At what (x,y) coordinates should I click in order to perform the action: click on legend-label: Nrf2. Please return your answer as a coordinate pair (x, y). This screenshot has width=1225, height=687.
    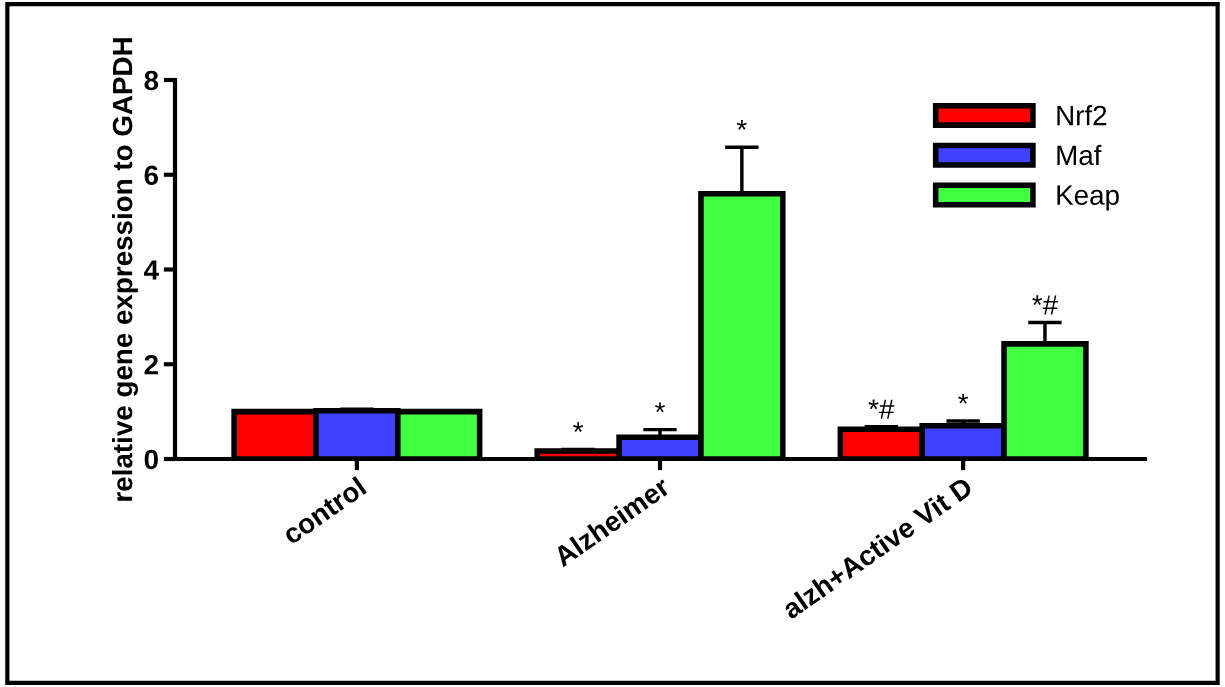
    Looking at the image, I should click on (1082, 115).